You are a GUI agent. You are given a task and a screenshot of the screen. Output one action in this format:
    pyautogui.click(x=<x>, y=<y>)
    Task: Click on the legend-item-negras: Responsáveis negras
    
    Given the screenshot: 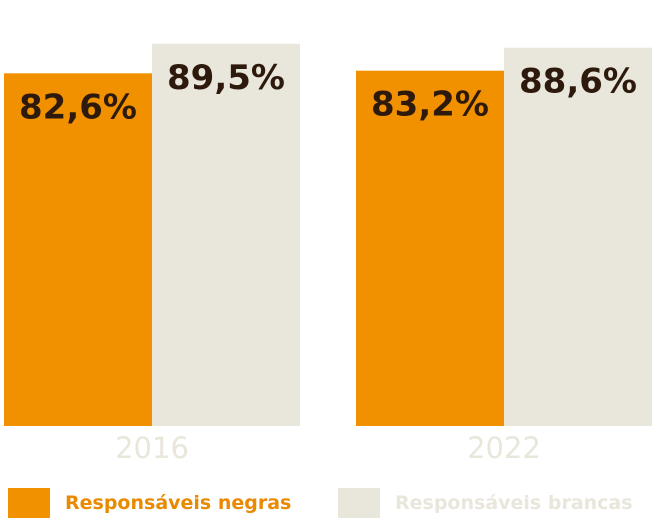 What is the action you would take?
    pyautogui.click(x=149, y=503)
    